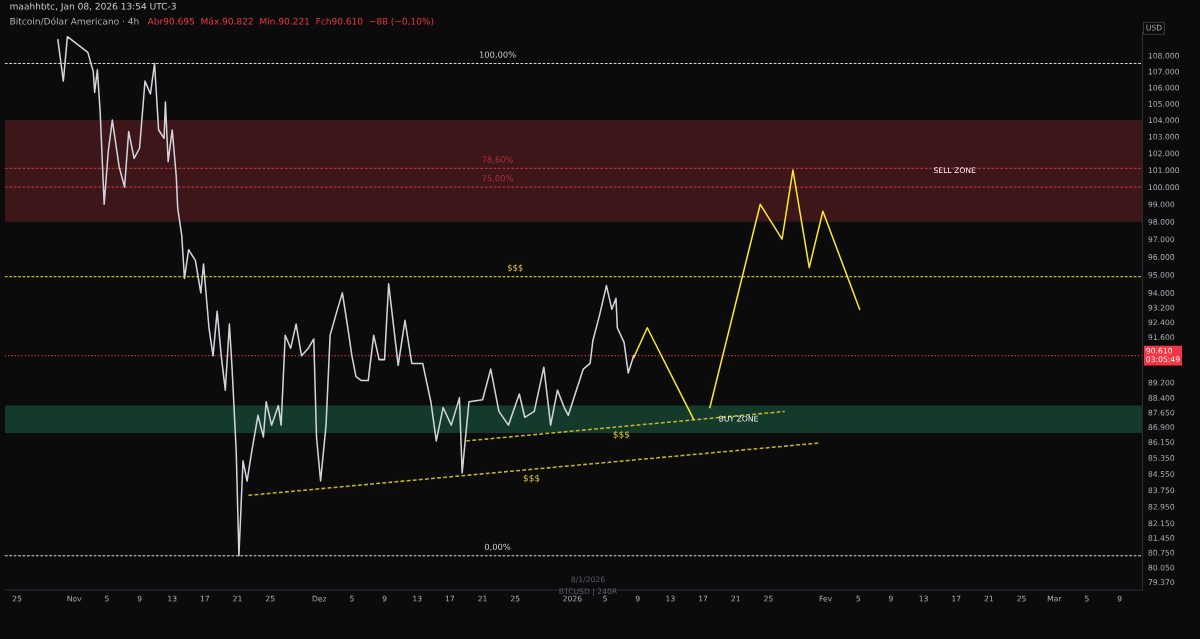 The image size is (1200, 639). What do you see at coordinates (497, 547) in the screenshot?
I see `annotation: 0,00%` at bounding box center [497, 547].